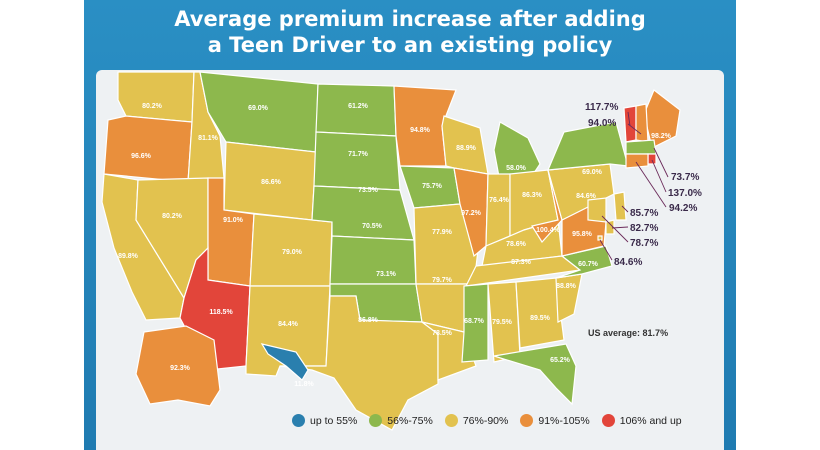 Image resolution: width=820 pixels, height=450 pixels. I want to click on callout-line-vt, so click(629, 119).